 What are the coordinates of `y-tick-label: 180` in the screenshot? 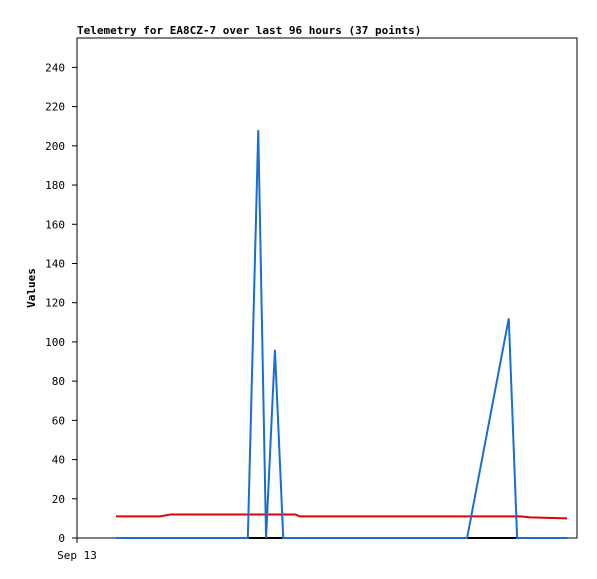 It's located at (55, 185).